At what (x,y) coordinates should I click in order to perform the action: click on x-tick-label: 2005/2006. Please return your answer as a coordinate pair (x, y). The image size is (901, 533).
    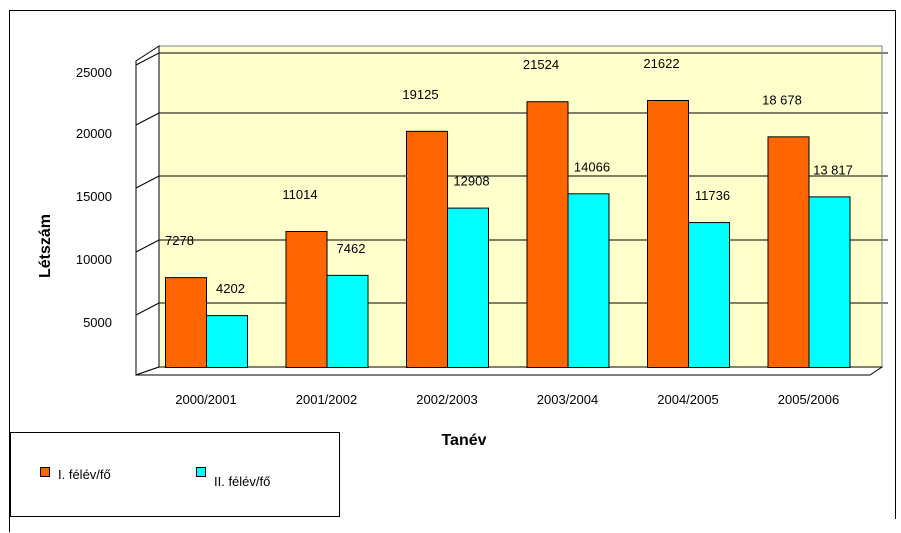
    Looking at the image, I should click on (808, 399).